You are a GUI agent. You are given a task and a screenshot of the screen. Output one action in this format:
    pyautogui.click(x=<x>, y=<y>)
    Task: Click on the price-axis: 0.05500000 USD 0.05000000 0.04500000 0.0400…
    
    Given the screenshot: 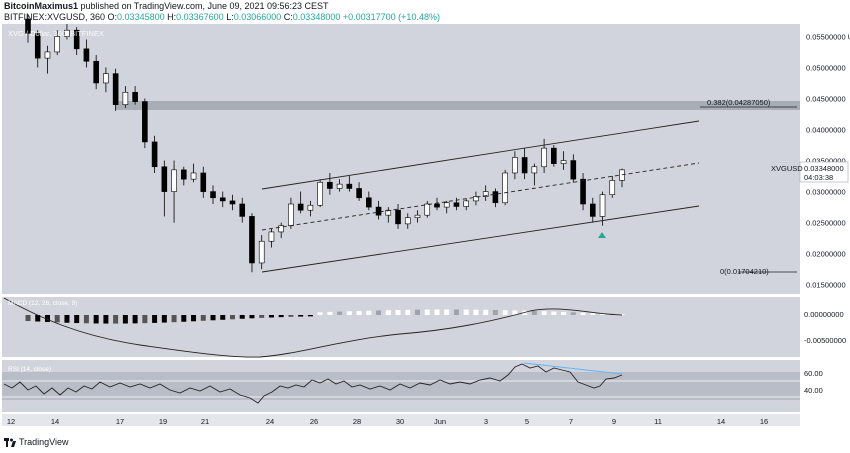 What is the action you would take?
    pyautogui.click(x=828, y=160)
    